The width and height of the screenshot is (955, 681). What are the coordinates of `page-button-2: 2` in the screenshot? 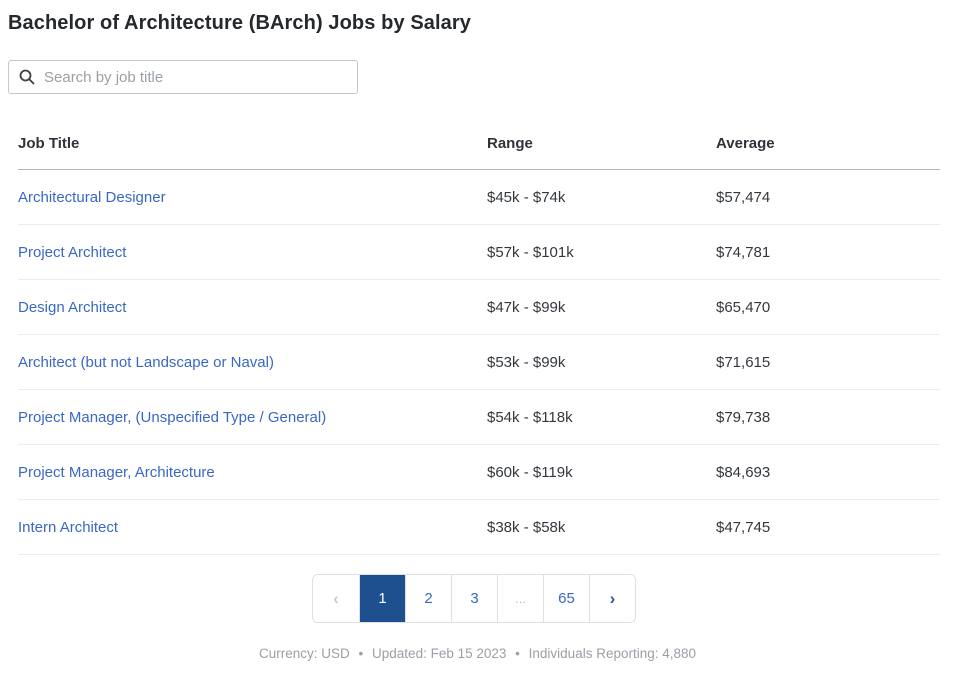 It's located at (428, 598).